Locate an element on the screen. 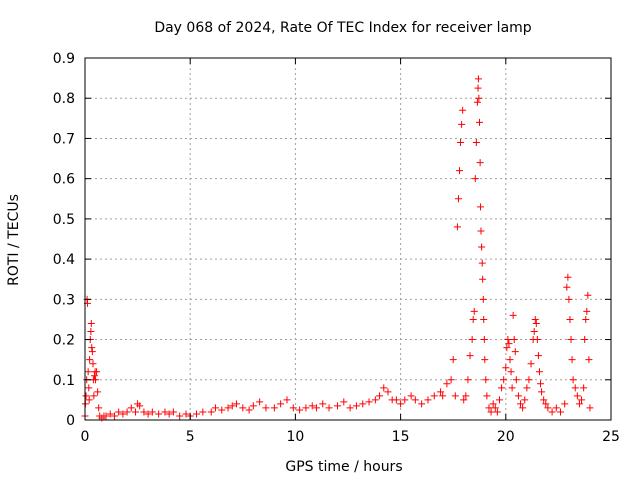 The width and height of the screenshot is (640, 480). x-tick-label: 10 is located at coordinates (295, 437).